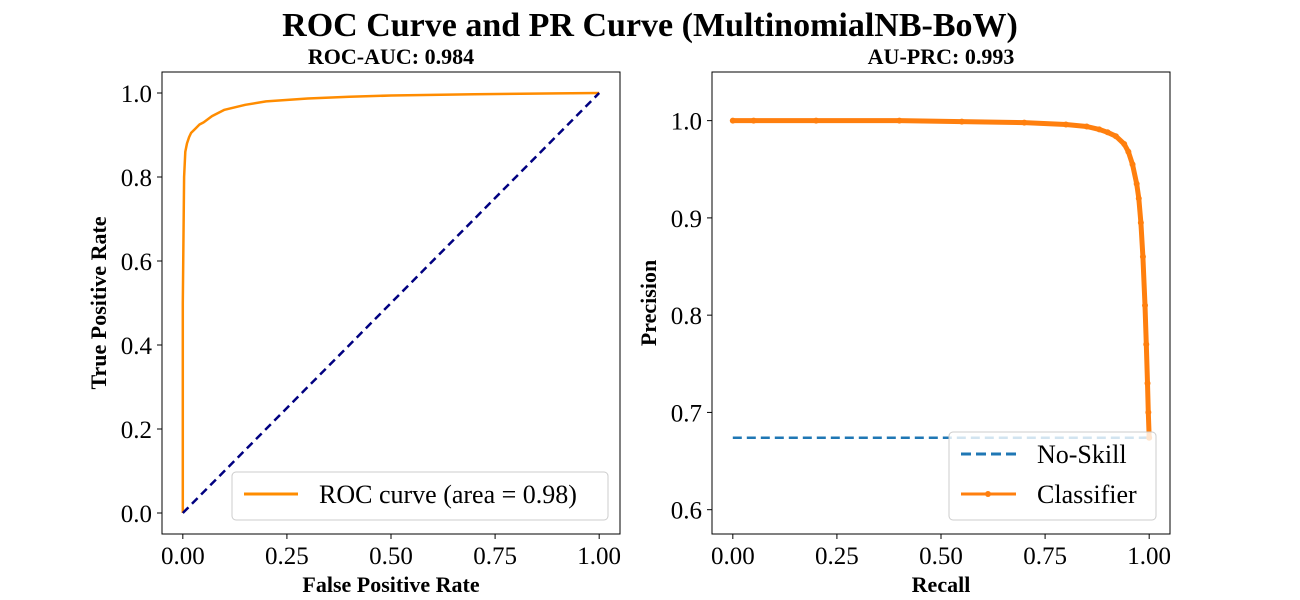 This screenshot has width=1300, height=600. Describe the element at coordinates (183, 556) in the screenshot. I see `roc-x-tick-label: 0.00` at that location.